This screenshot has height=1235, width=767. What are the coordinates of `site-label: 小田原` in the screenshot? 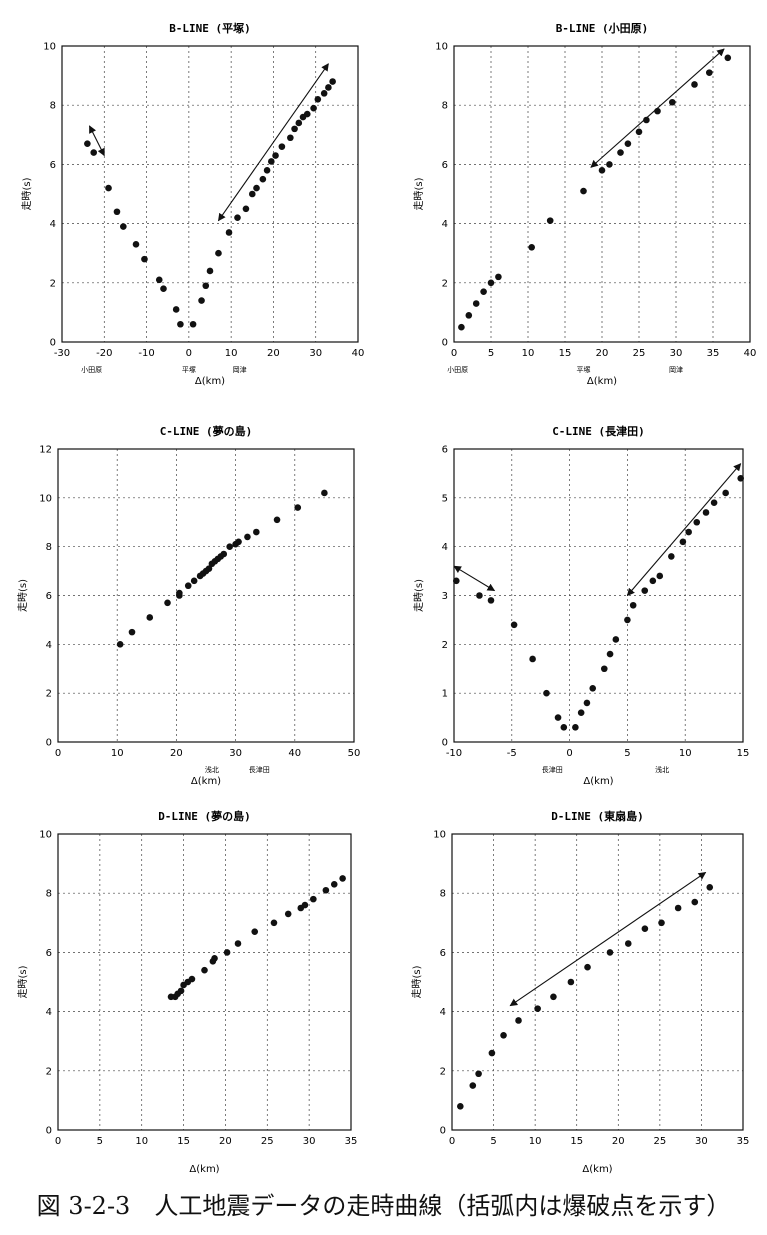 It's located at (457, 369).